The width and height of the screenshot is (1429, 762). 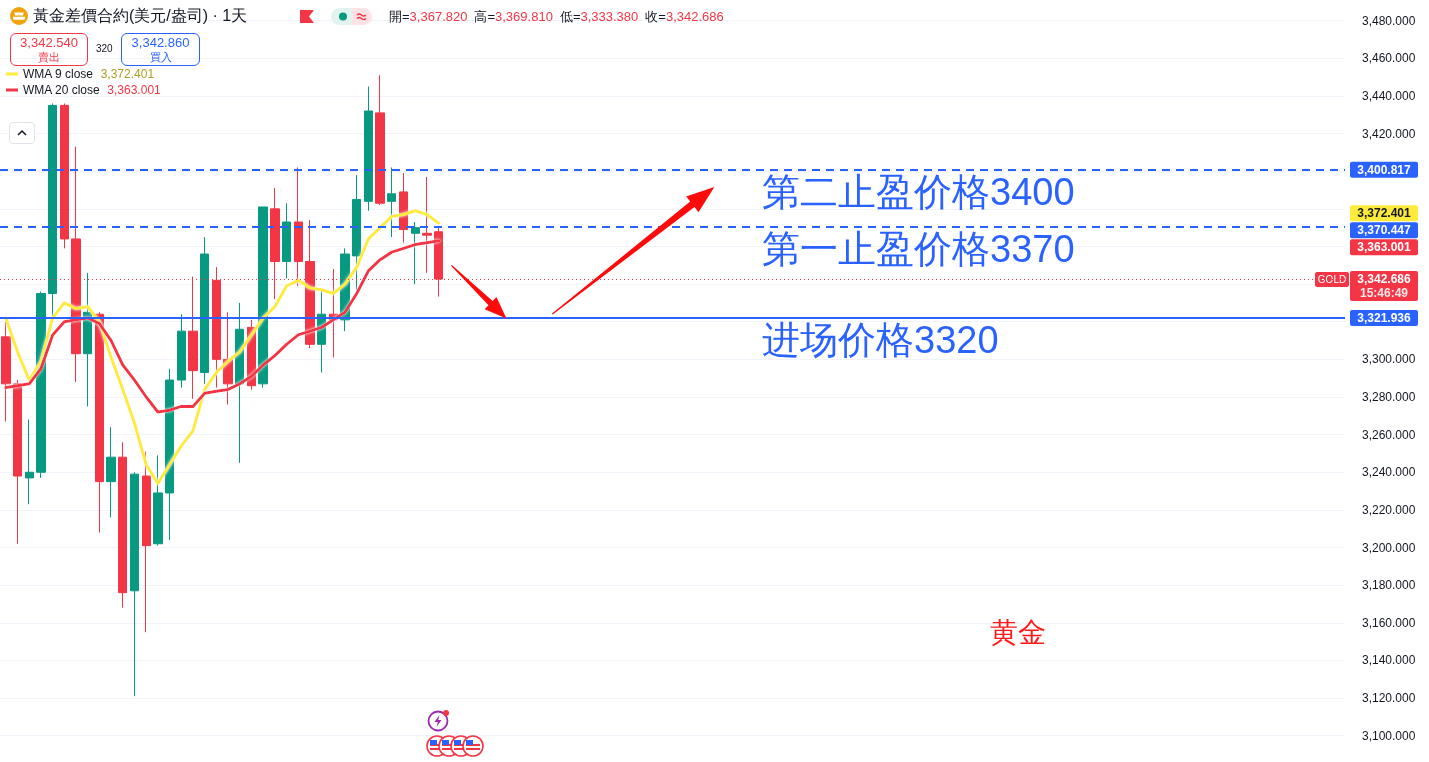 I want to click on ref-line-label: 第二止盈价格3400, so click(x=918, y=191).